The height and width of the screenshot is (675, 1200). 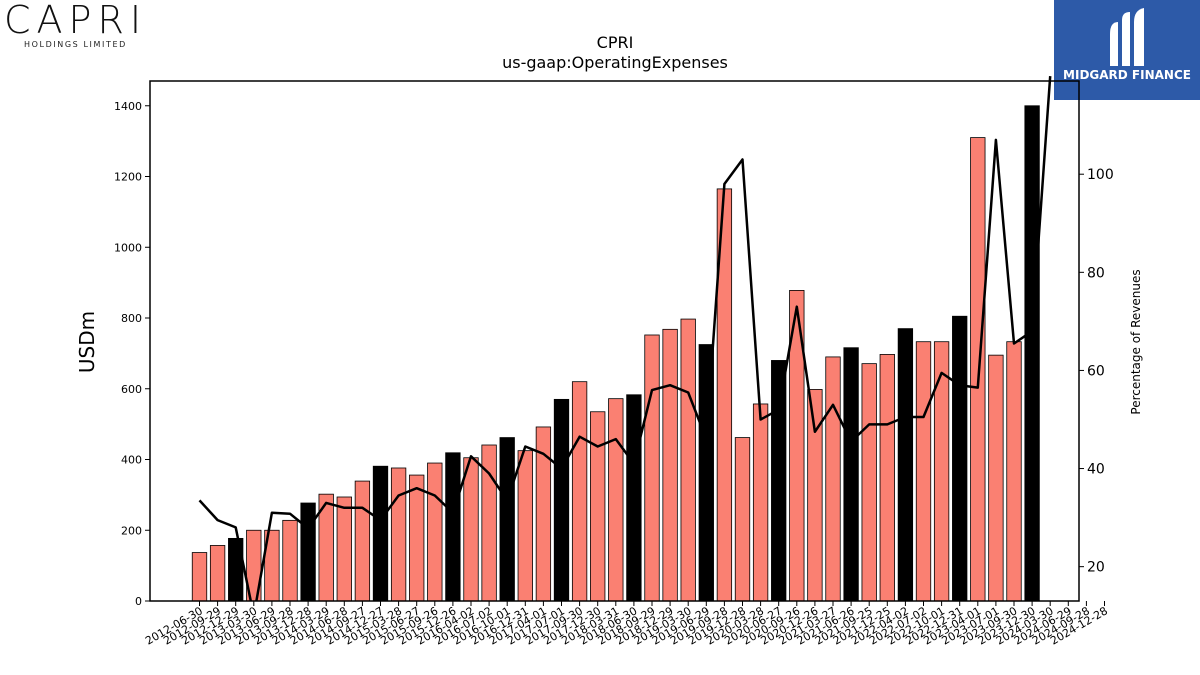 I want to click on chart-title: CPRI, so click(x=615, y=42).